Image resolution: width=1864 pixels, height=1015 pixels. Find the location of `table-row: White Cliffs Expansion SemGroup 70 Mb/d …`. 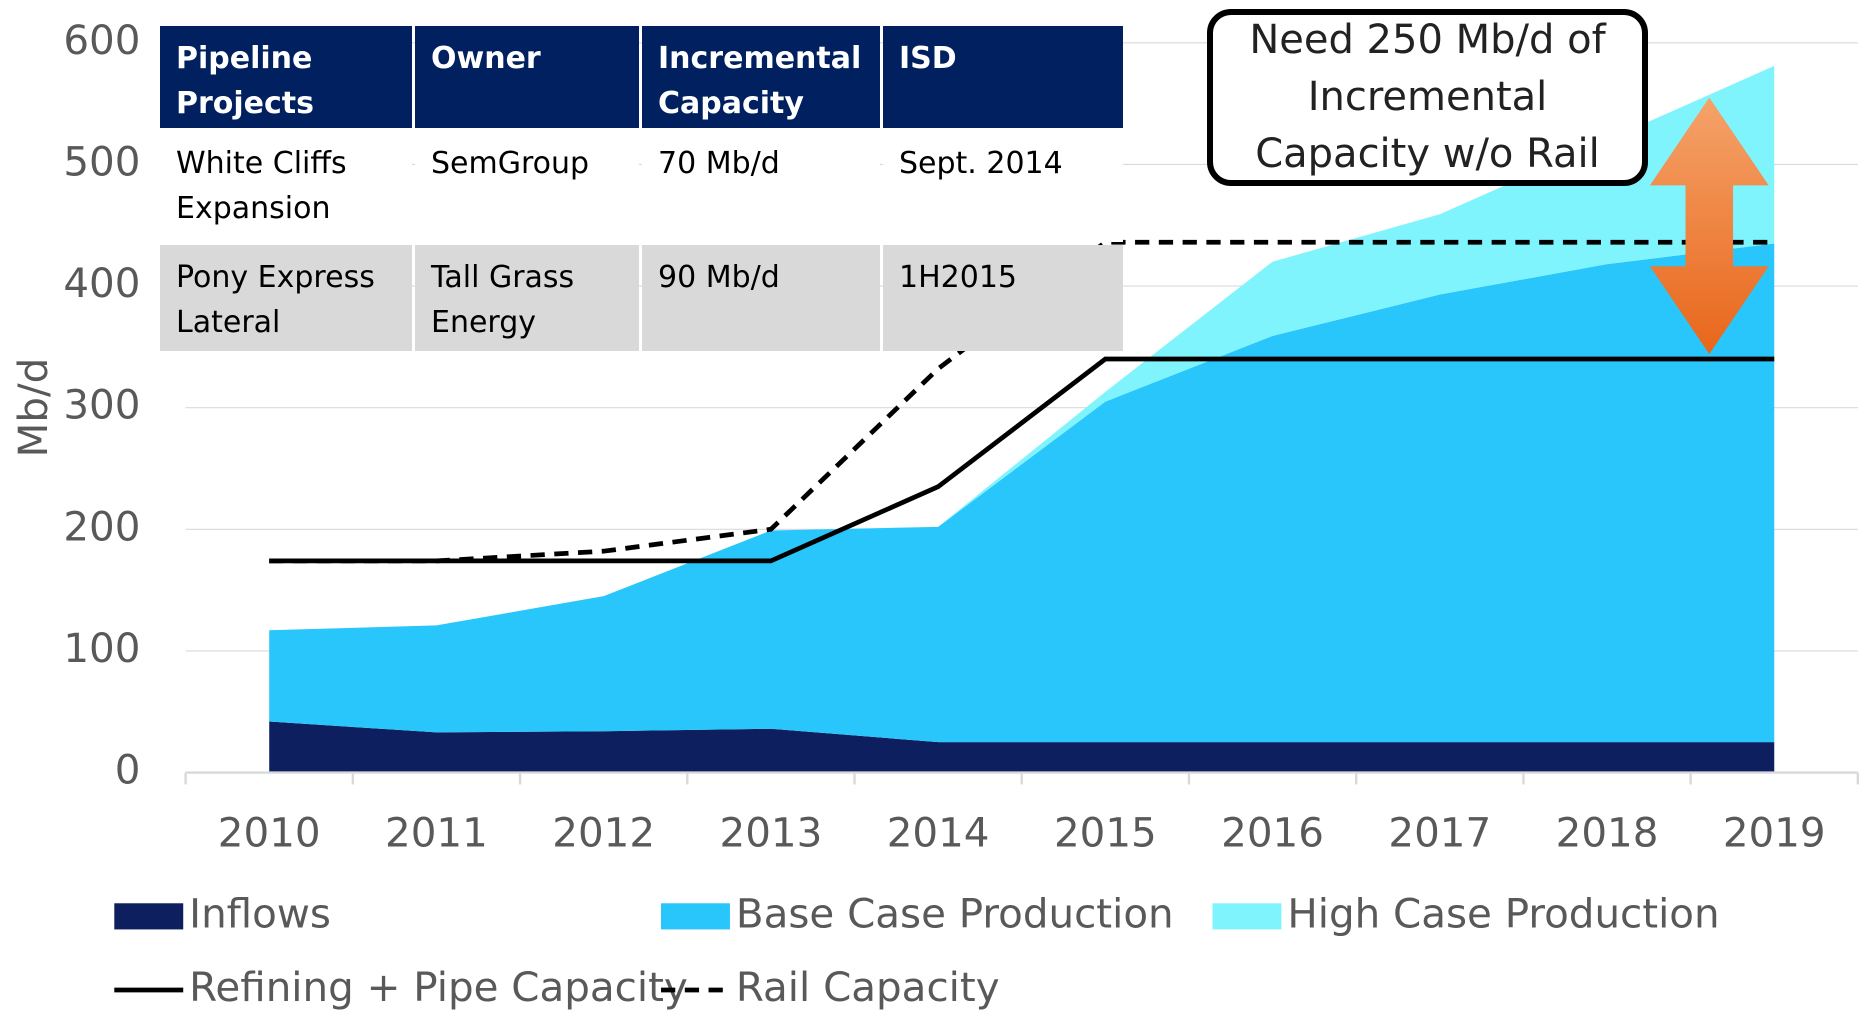

table-row: White Cliffs Expansion SemGroup 70 Mb/d … is located at coordinates (641, 186).